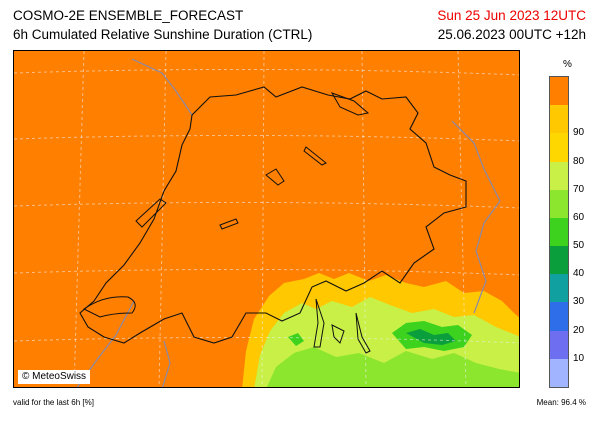 Image resolution: width=600 pixels, height=421 pixels. I want to click on colorbar-tick-label: 50, so click(579, 246).